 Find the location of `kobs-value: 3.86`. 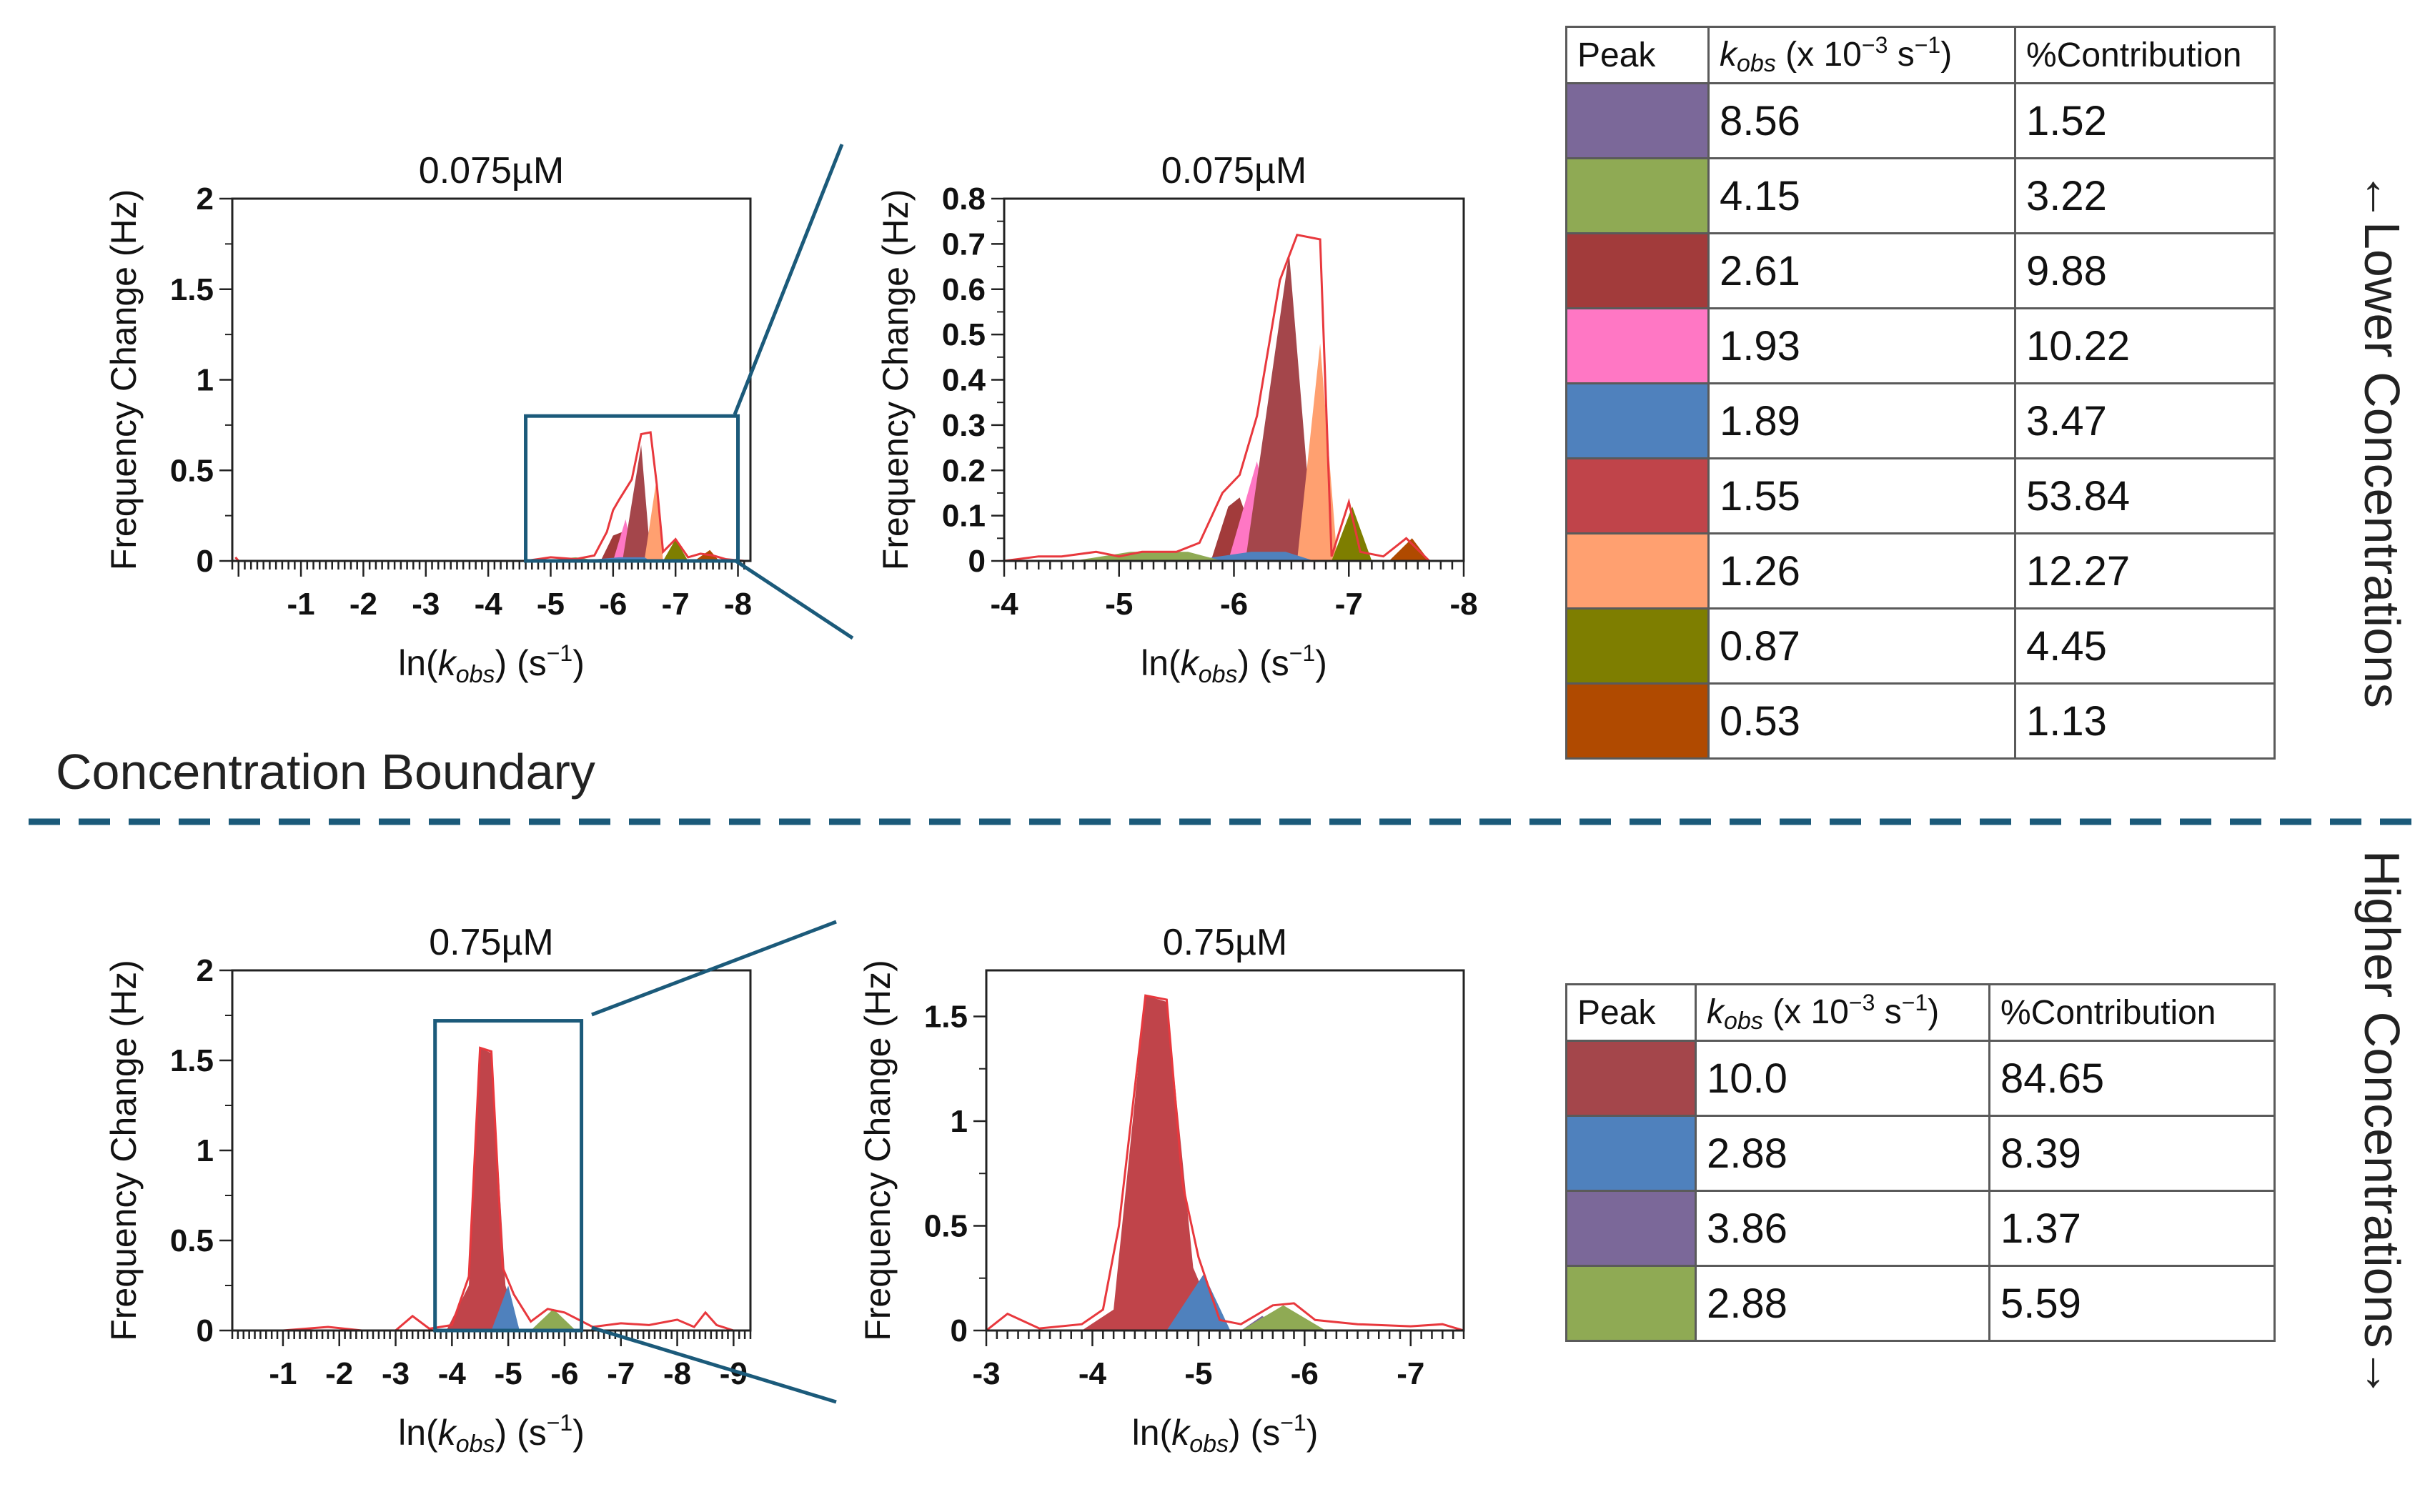

kobs-value: 3.86 is located at coordinates (1842, 1228).